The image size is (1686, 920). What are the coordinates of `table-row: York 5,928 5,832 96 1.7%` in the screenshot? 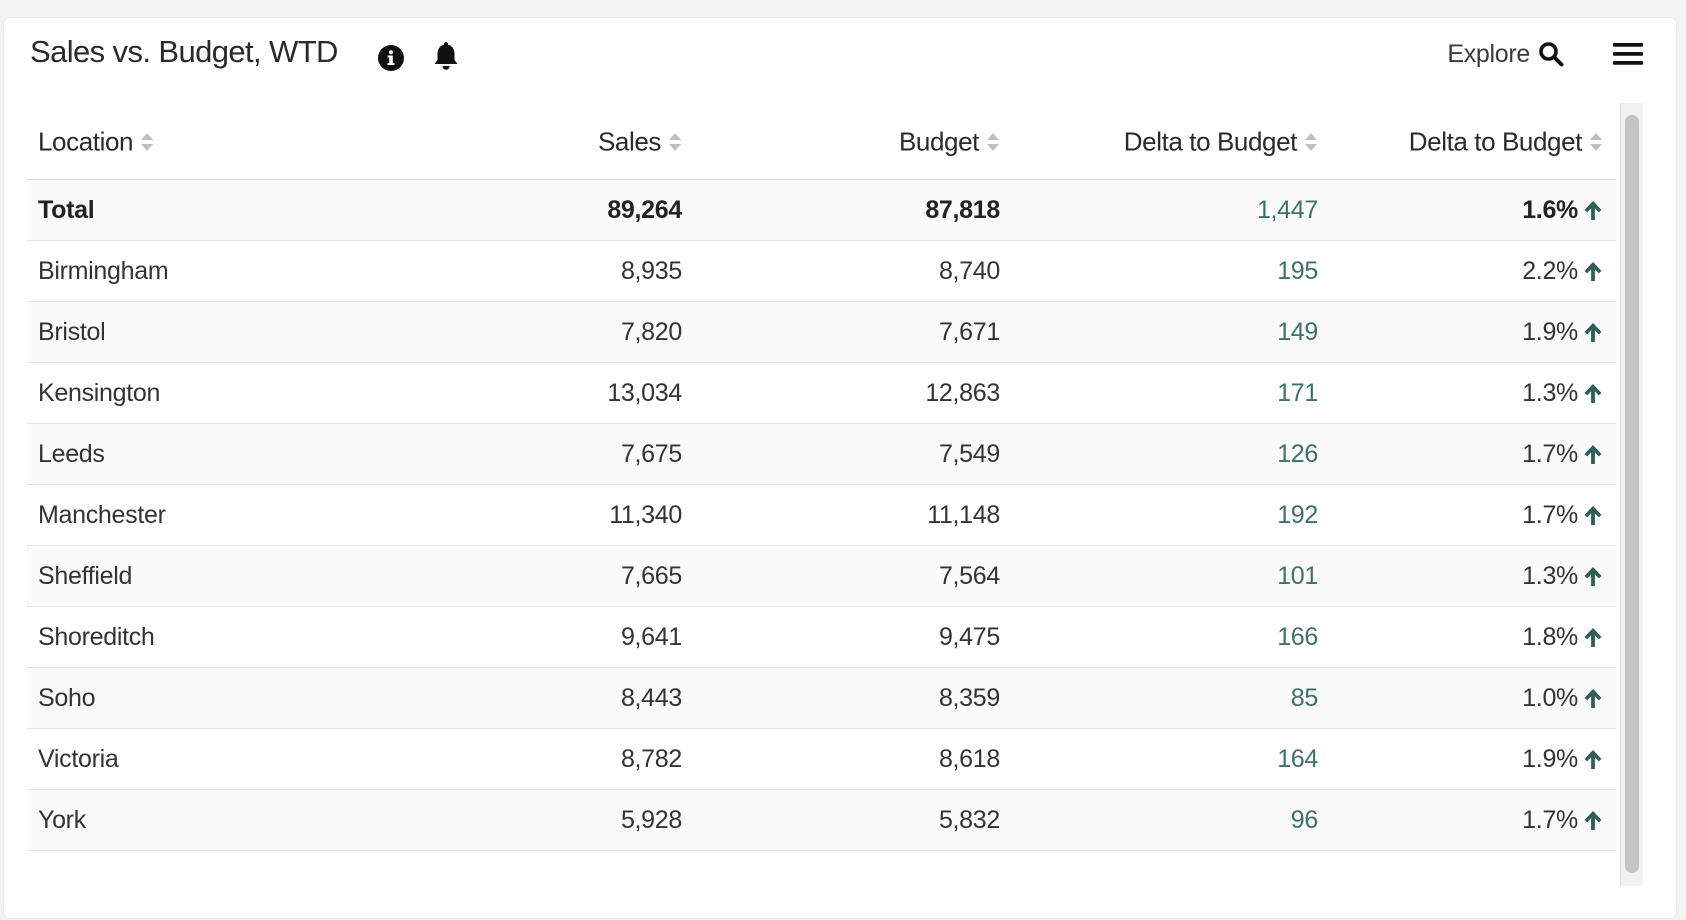 It's located at (821, 820).